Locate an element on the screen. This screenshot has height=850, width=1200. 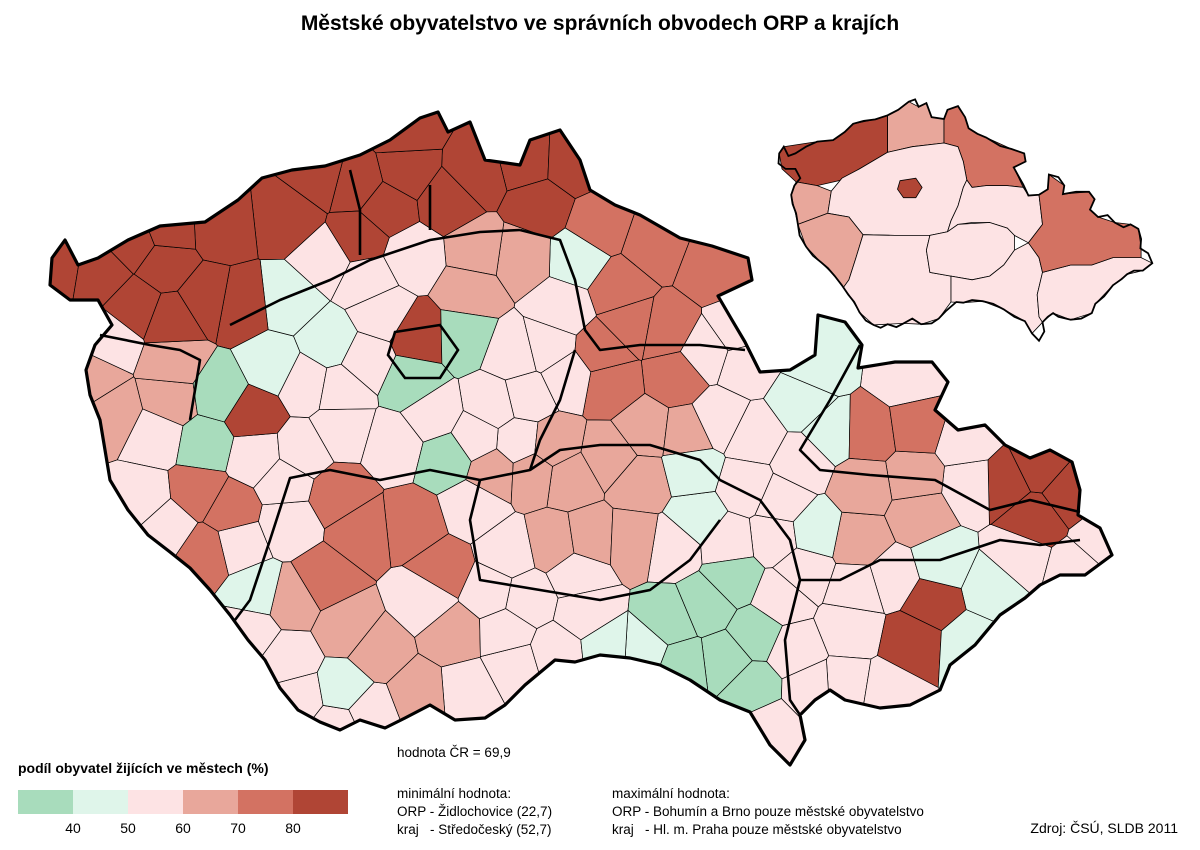
kraj-inset-map is located at coordinates (965, 220).